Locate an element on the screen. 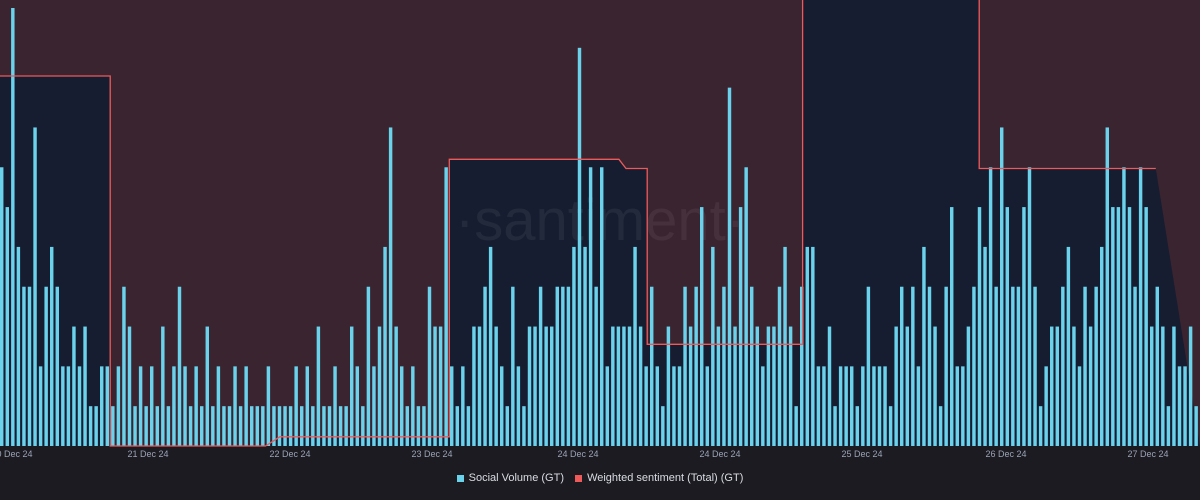  legend-item-social-volume: Social Volume (GT) is located at coordinates (510, 478).